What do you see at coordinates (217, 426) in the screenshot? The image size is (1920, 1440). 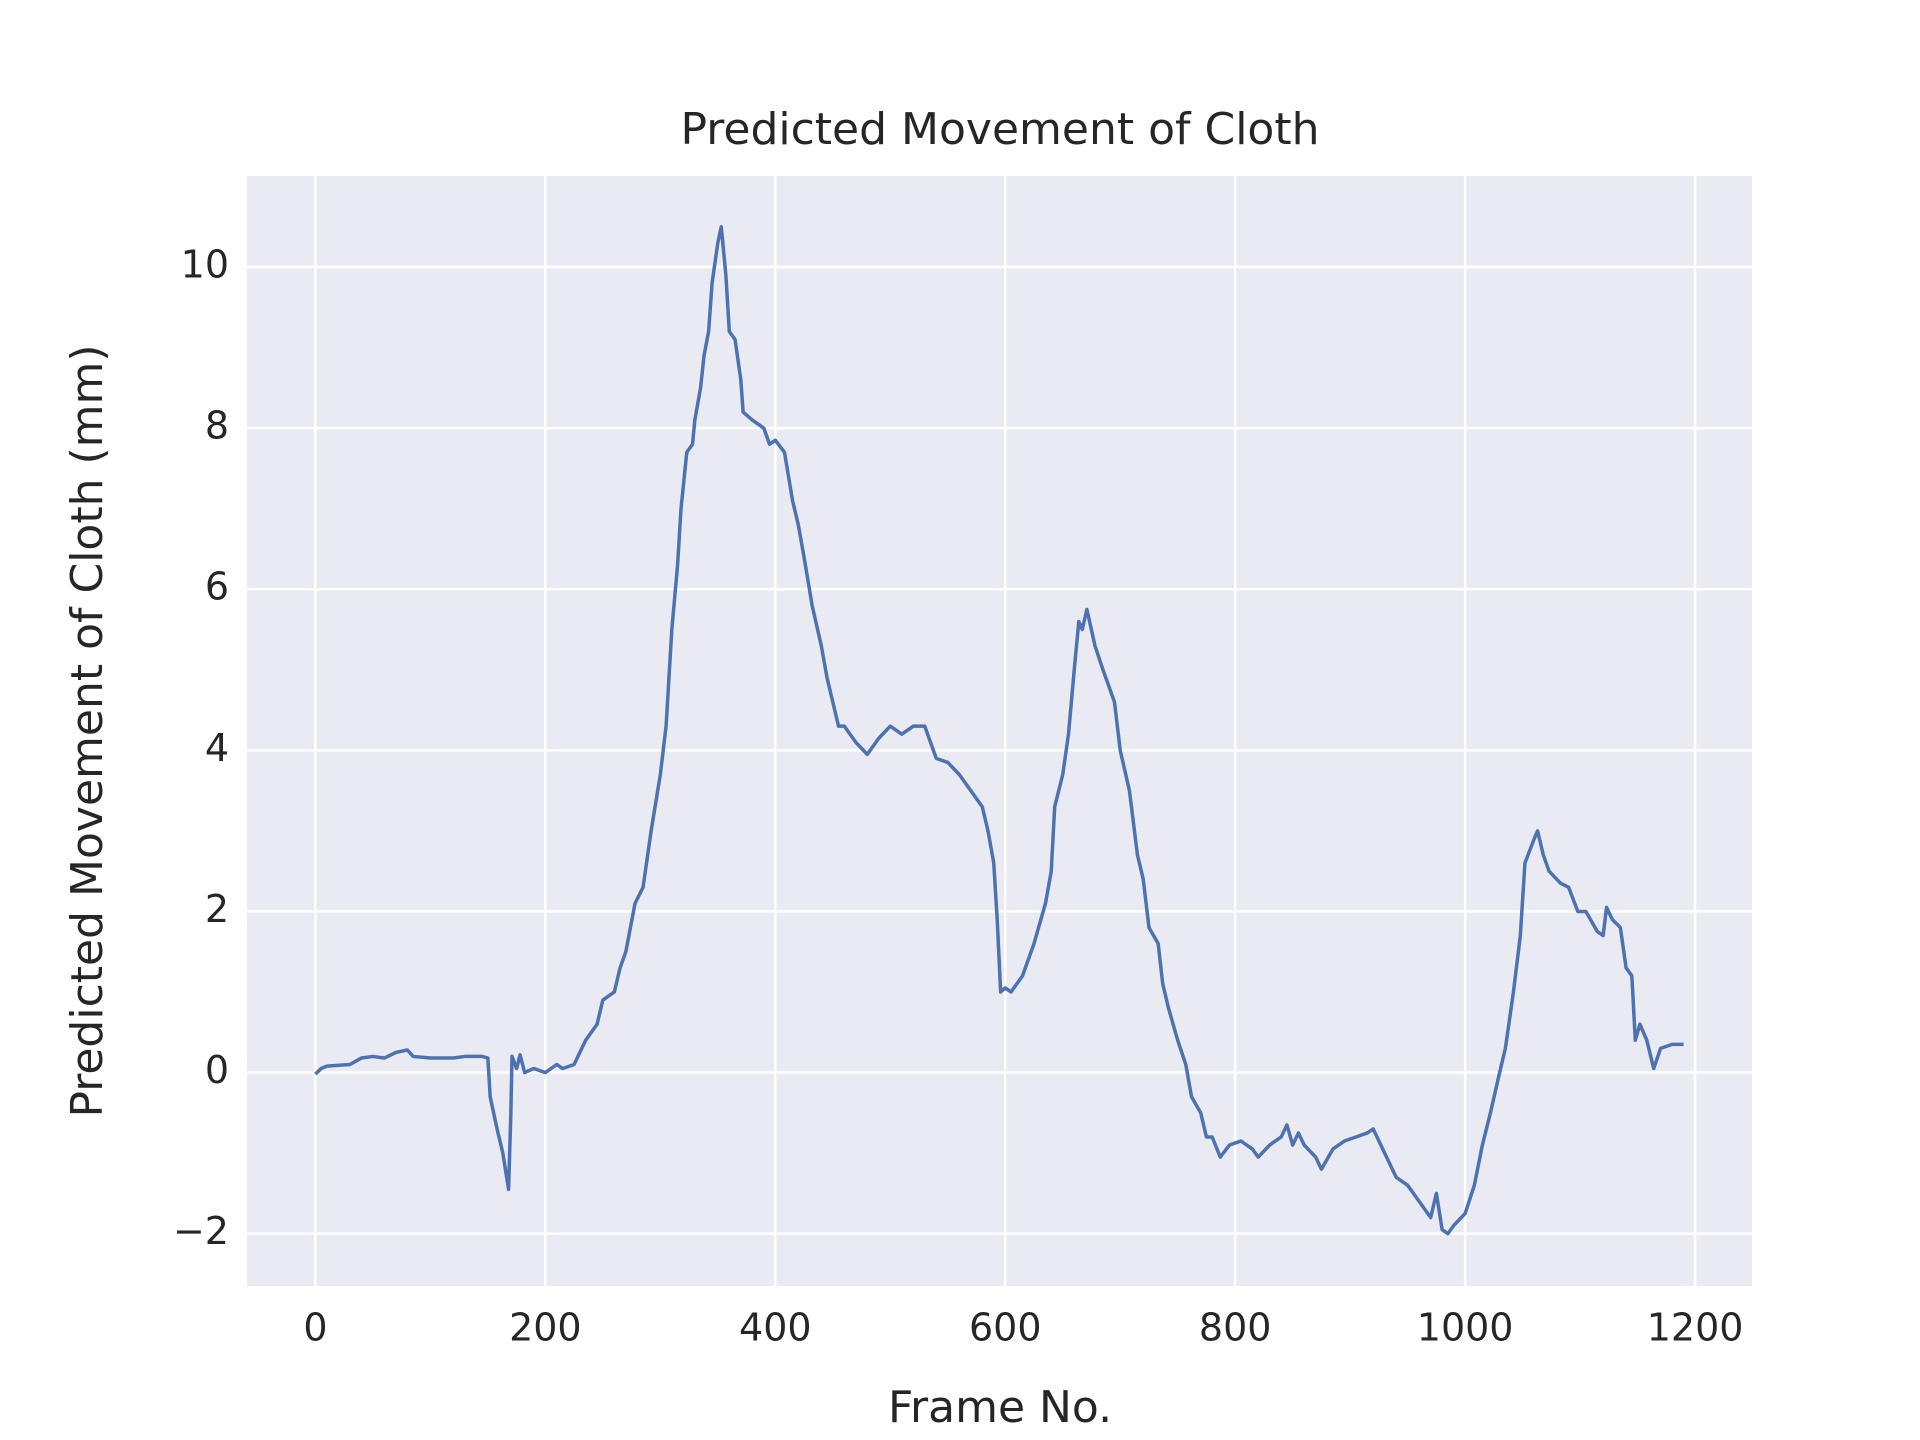 I see `y-tick-label: 8` at bounding box center [217, 426].